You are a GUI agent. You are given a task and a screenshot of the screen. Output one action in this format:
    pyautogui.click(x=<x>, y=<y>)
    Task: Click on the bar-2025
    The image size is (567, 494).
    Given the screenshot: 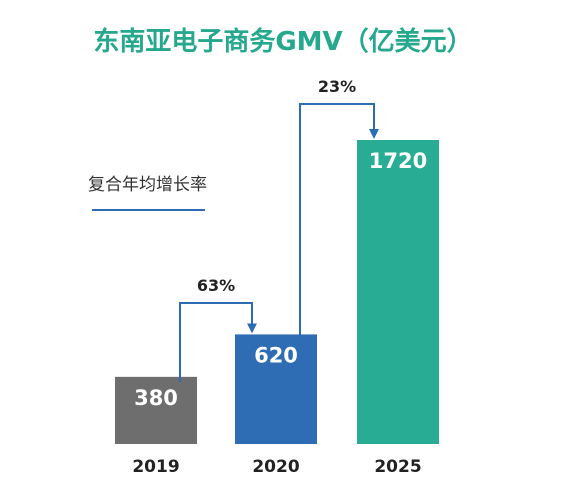 What is the action you would take?
    pyautogui.click(x=398, y=292)
    